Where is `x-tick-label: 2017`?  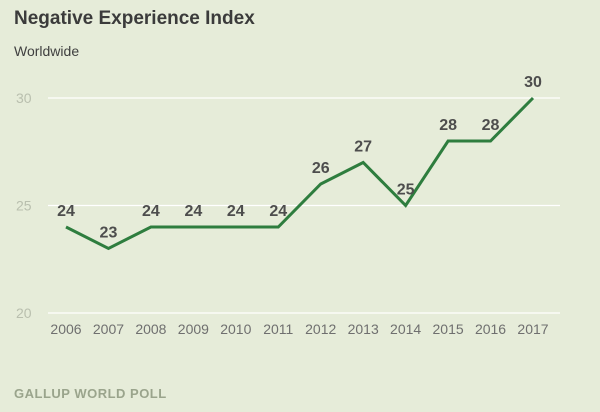
x-tick-label: 2017 is located at coordinates (532, 329).